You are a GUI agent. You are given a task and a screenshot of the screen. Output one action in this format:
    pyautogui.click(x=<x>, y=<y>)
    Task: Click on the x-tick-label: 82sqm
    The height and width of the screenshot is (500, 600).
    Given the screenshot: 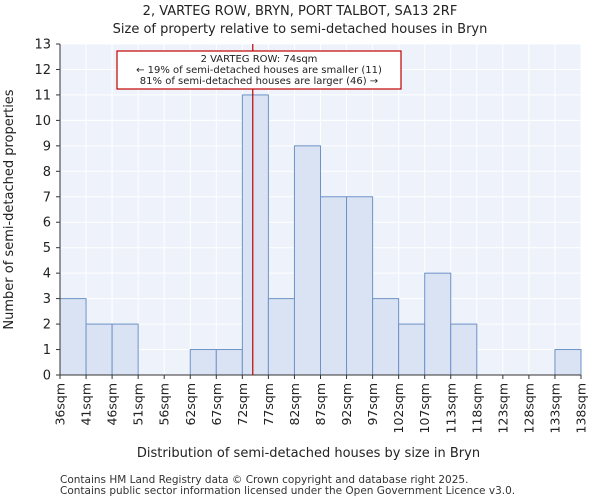 What is the action you would take?
    pyautogui.click(x=294, y=404)
    